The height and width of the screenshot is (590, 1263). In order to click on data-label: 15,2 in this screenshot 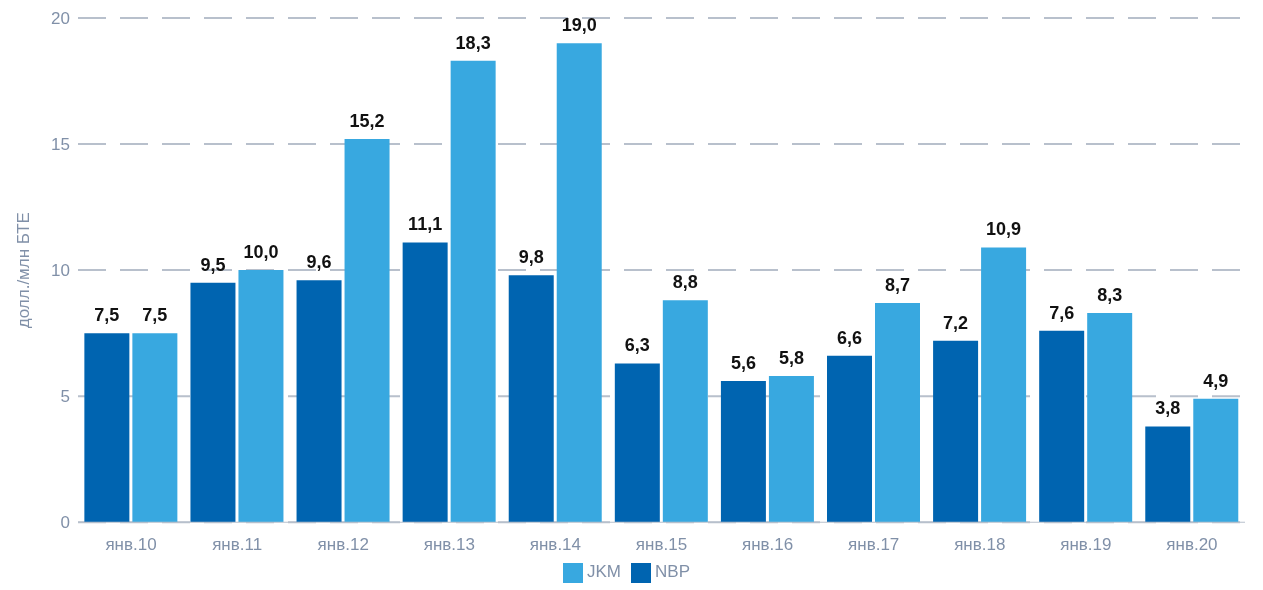, I will do `click(367, 121)`.